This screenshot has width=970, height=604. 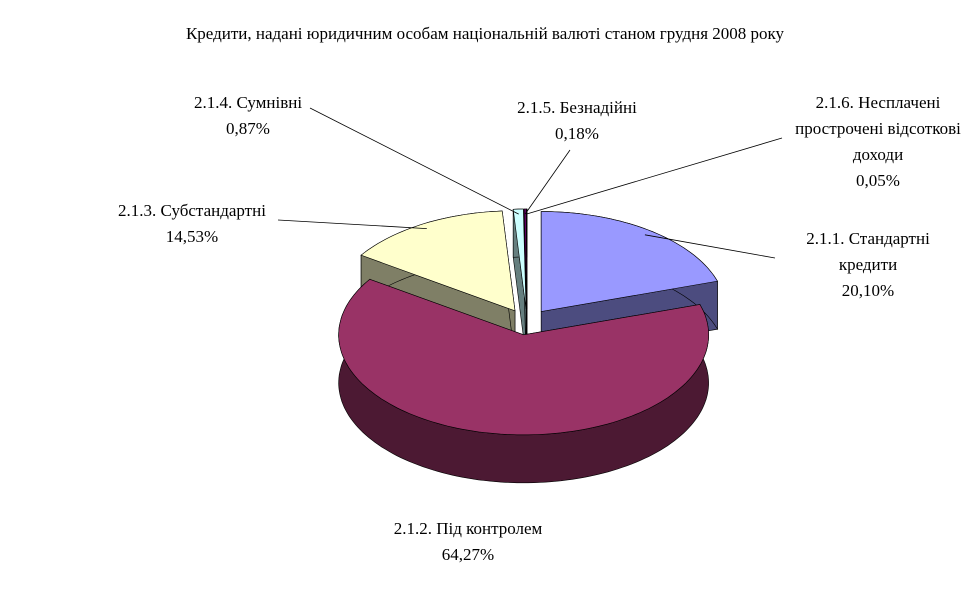 What do you see at coordinates (468, 528) in the screenshot?
I see `category-label: 2.1.2. Під контролем` at bounding box center [468, 528].